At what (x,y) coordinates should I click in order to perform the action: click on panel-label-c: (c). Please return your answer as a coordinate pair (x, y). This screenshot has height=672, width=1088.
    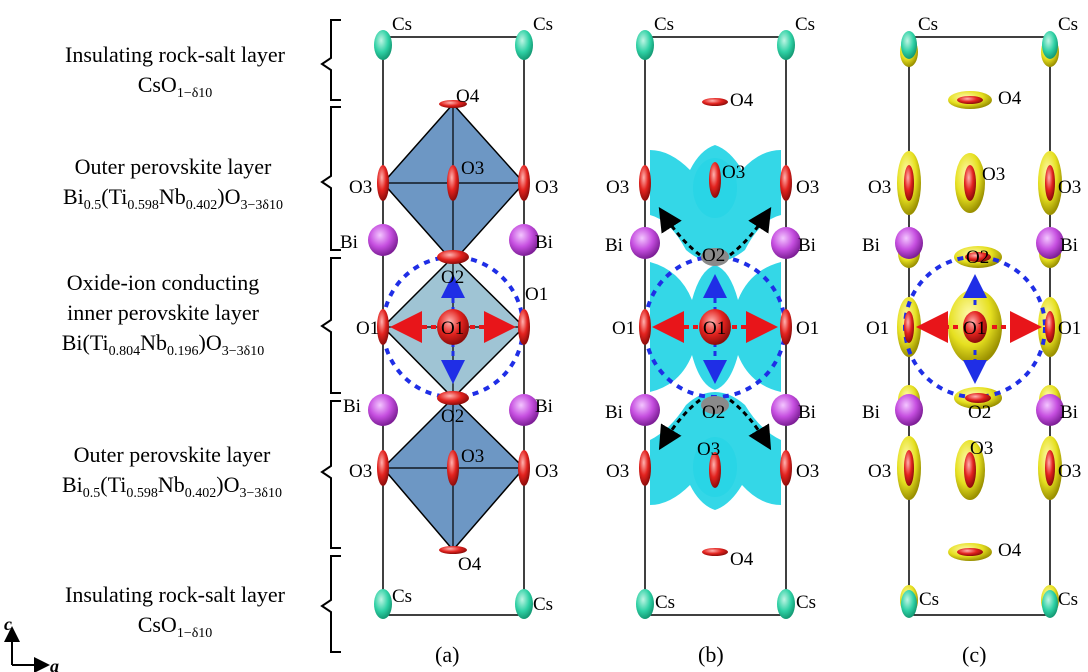
    Looking at the image, I should click on (974, 654).